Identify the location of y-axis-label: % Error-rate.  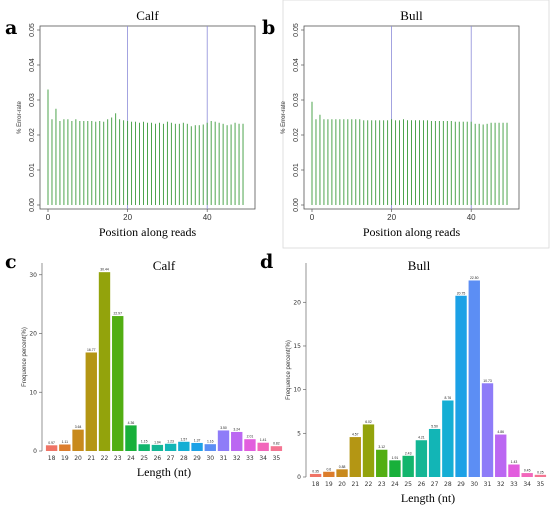
(284, 117).